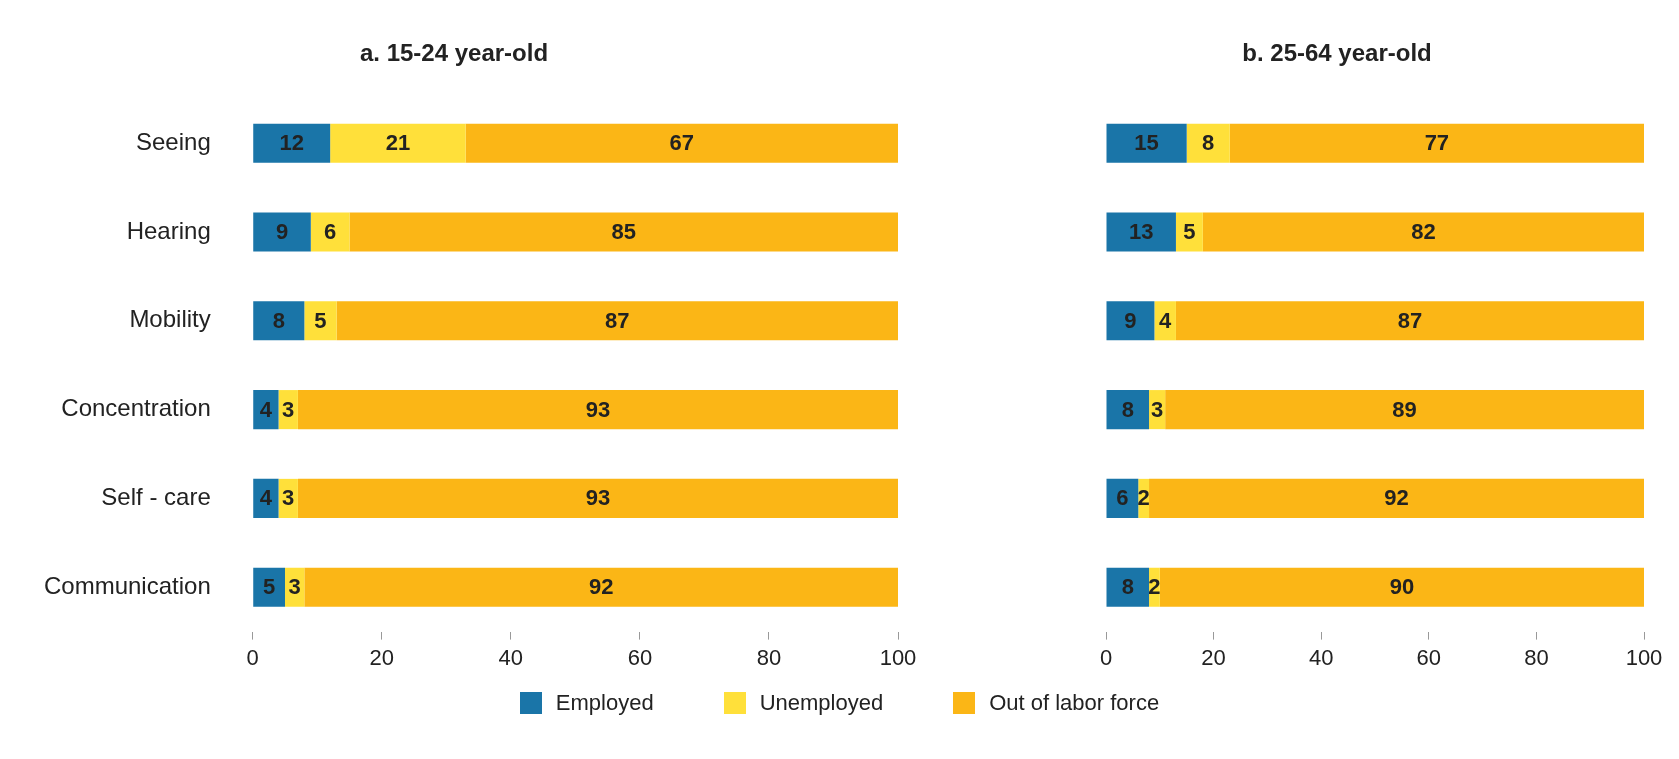 This screenshot has width=1679, height=759. I want to click on data-label: 85, so click(623, 232).